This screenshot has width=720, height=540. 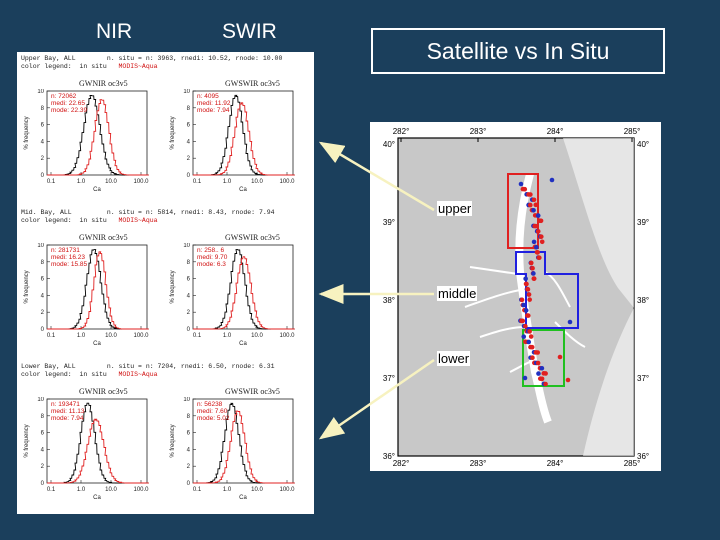 What do you see at coordinates (643, 300) in the screenshot?
I see `map-right-tick: 38°` at bounding box center [643, 300].